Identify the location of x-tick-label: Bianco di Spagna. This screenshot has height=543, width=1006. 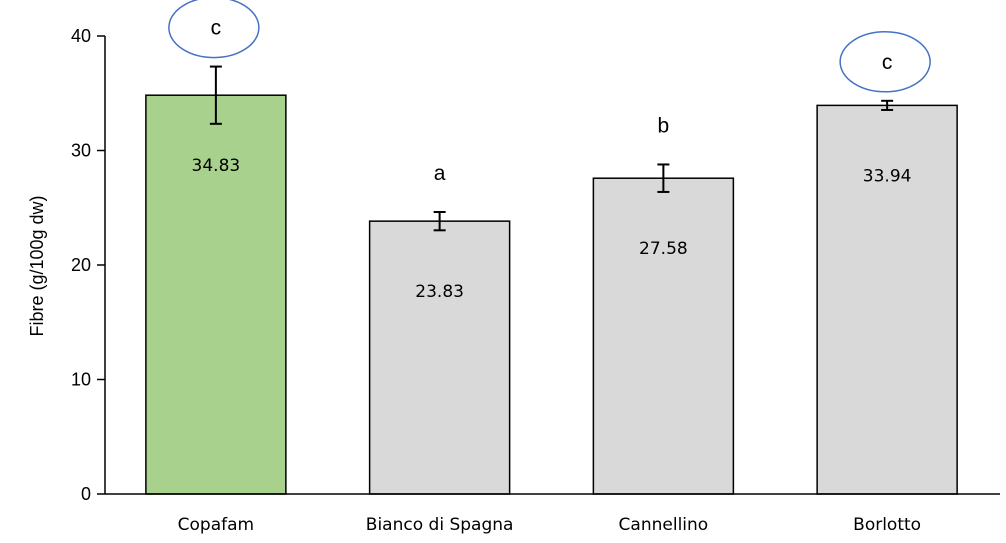
(440, 525).